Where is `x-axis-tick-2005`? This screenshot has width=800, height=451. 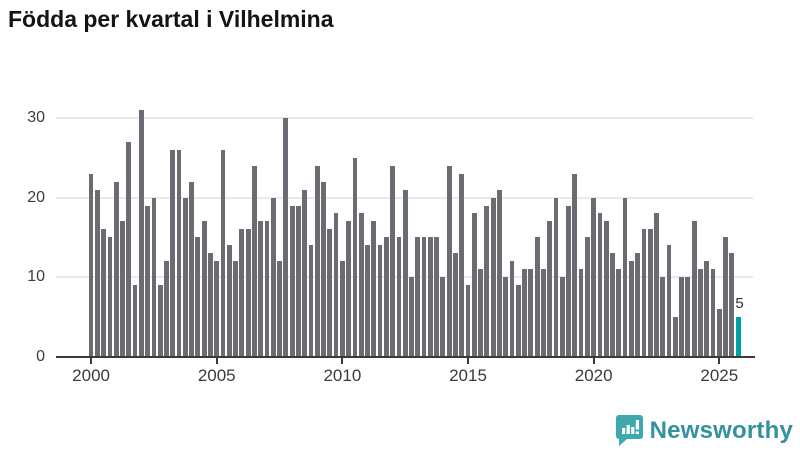
x-axis-tick-2005 is located at coordinates (216, 361).